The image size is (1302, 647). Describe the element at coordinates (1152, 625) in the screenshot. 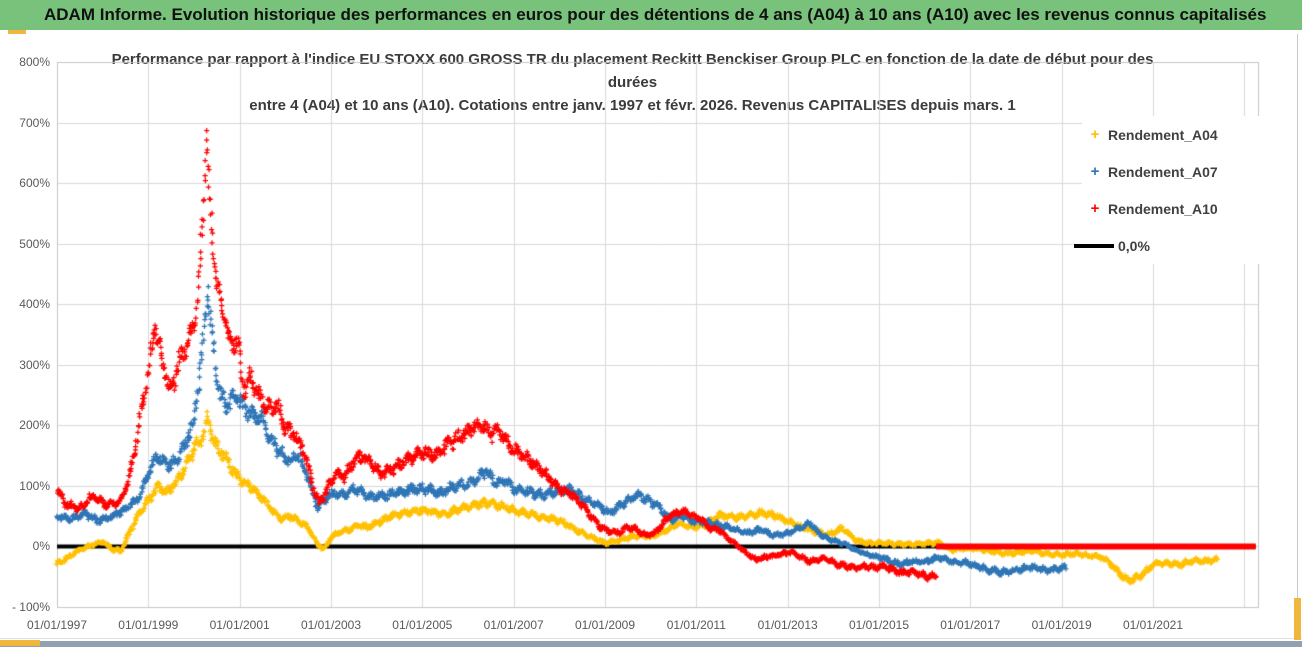

I see `x-tick-label: 01/01/2021` at that location.